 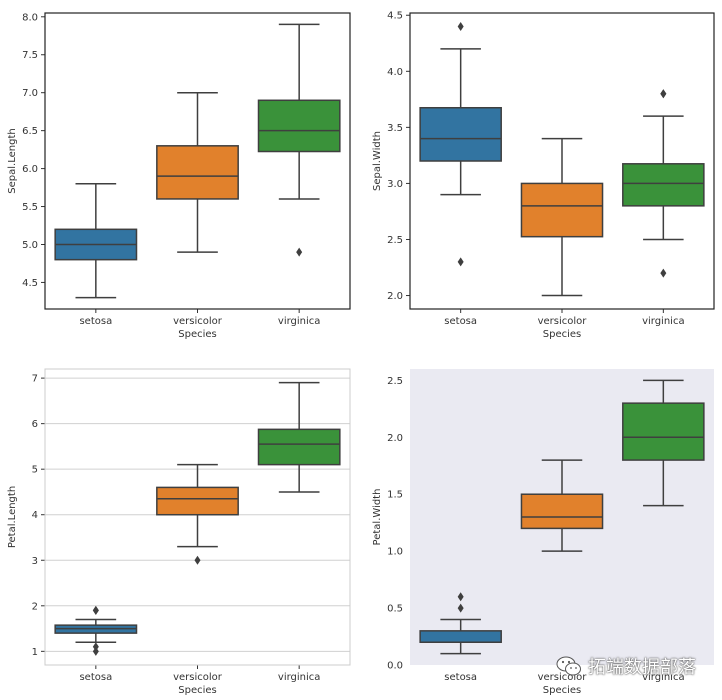 What do you see at coordinates (30, 131) in the screenshot?
I see `y-tick-label: 6.5` at bounding box center [30, 131].